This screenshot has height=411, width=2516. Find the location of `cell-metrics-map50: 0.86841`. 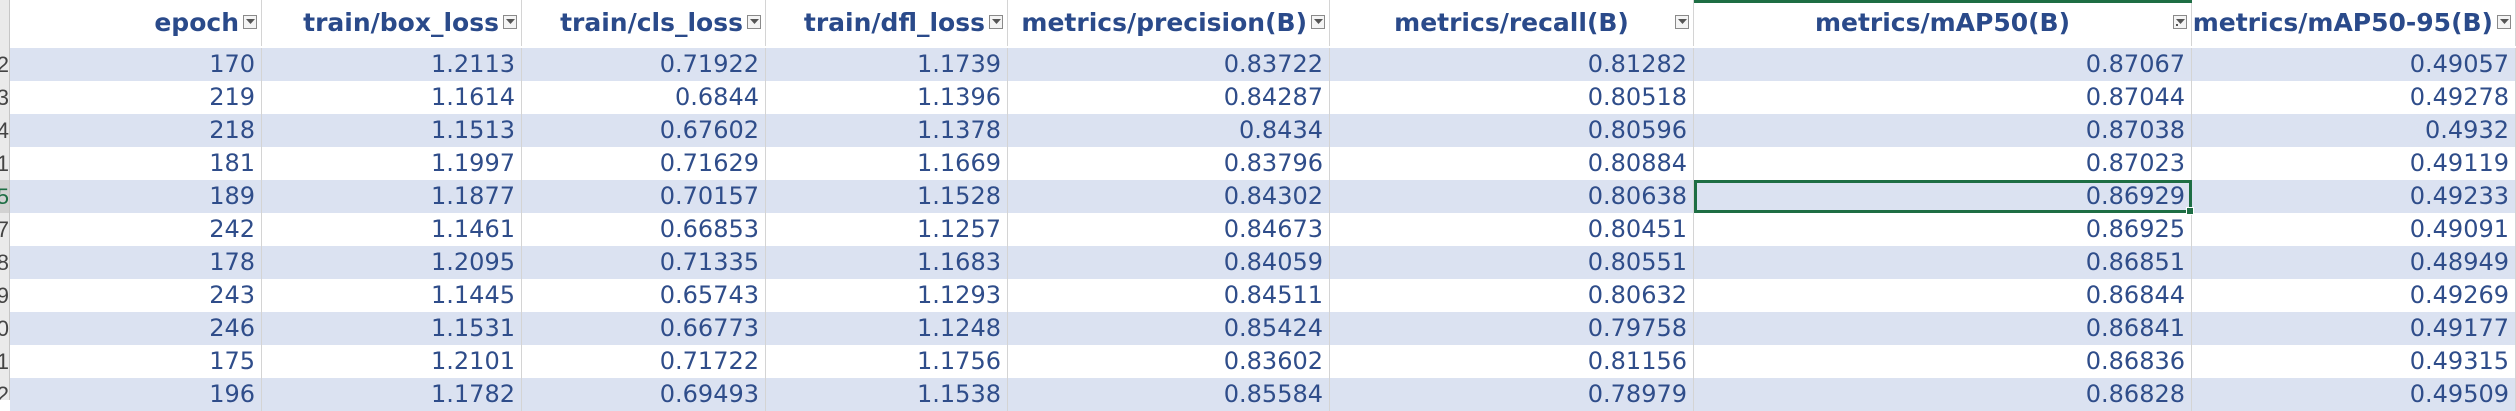

cell-metrics-map50: 0.86841 is located at coordinates (1943, 328).